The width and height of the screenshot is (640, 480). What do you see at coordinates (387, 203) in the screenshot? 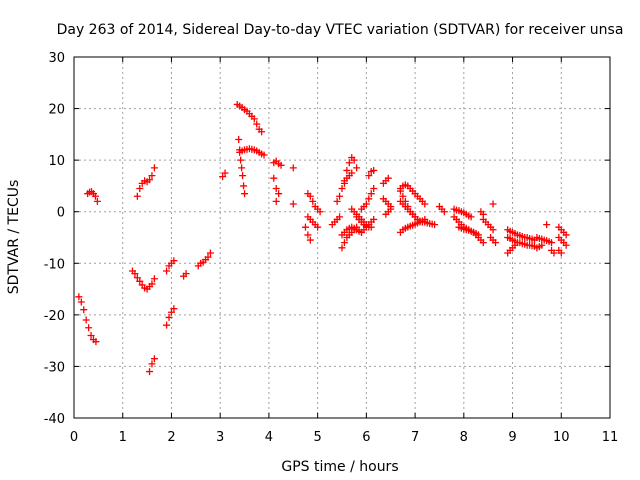
I see `series-s33` at bounding box center [387, 203].